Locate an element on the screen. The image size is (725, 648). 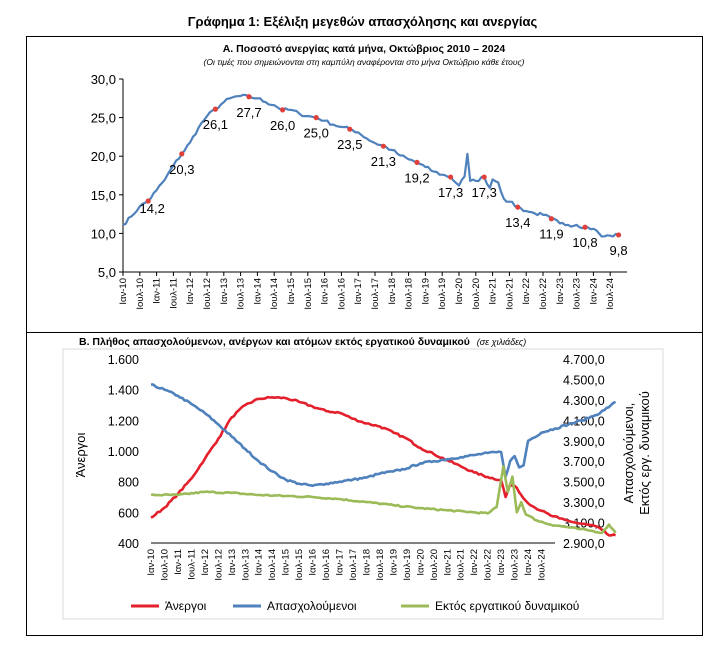
chart-b-title-note: (σε χιλιάδες) is located at coordinates (501, 342).